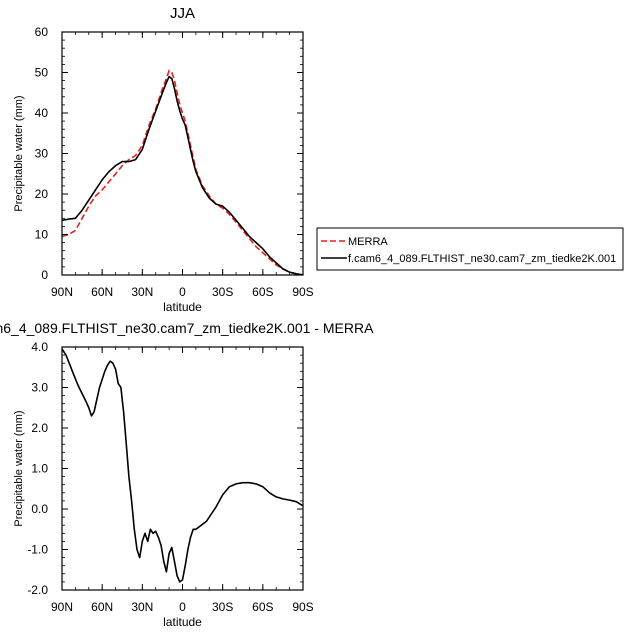 This screenshot has width=625, height=634. I want to click on chart-1-title: JJA, so click(182, 13).